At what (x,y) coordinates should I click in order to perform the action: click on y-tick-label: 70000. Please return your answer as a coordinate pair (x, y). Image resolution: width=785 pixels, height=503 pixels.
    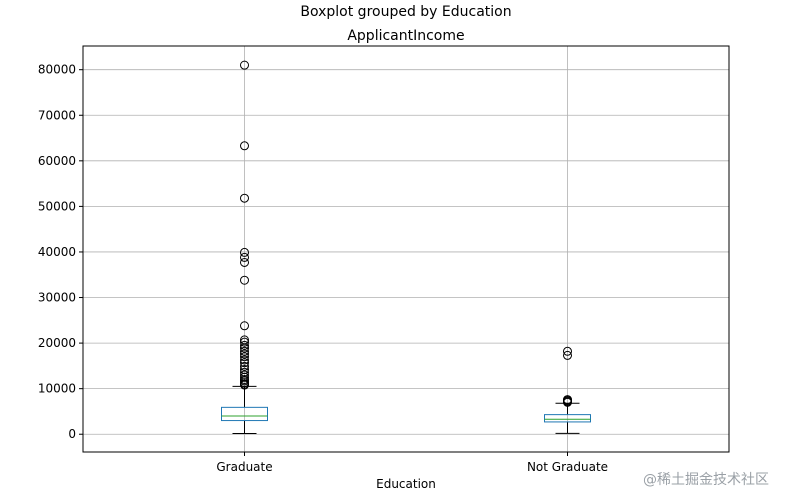
    Looking at the image, I should click on (57, 115).